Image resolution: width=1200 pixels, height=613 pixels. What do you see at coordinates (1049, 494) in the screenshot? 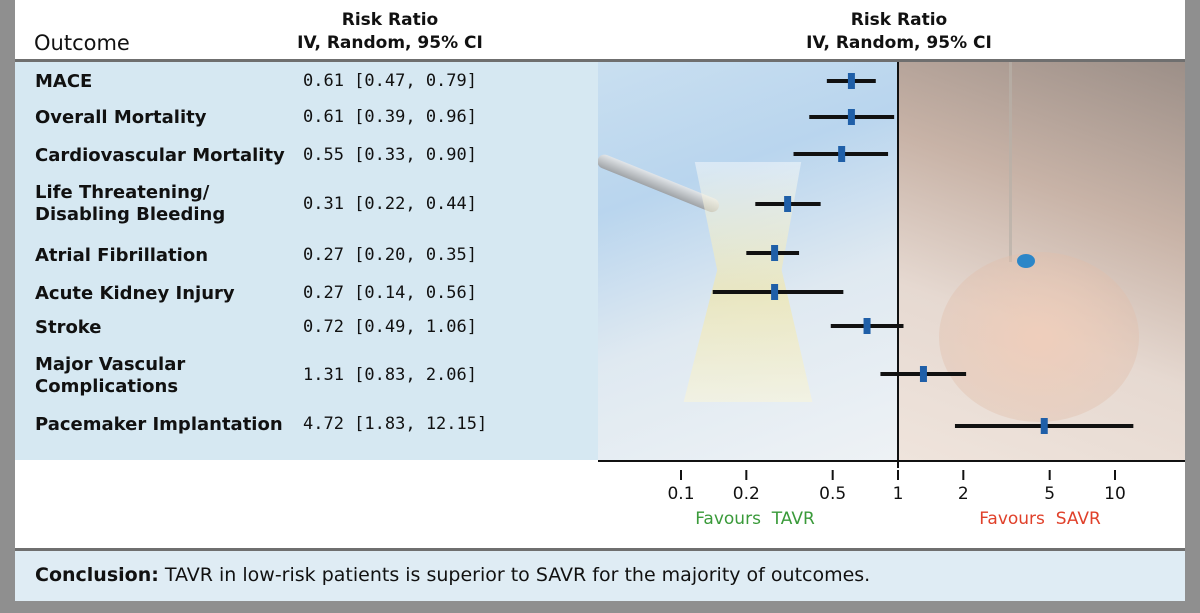
I see `x-tick-label-5: 5` at bounding box center [1049, 494].